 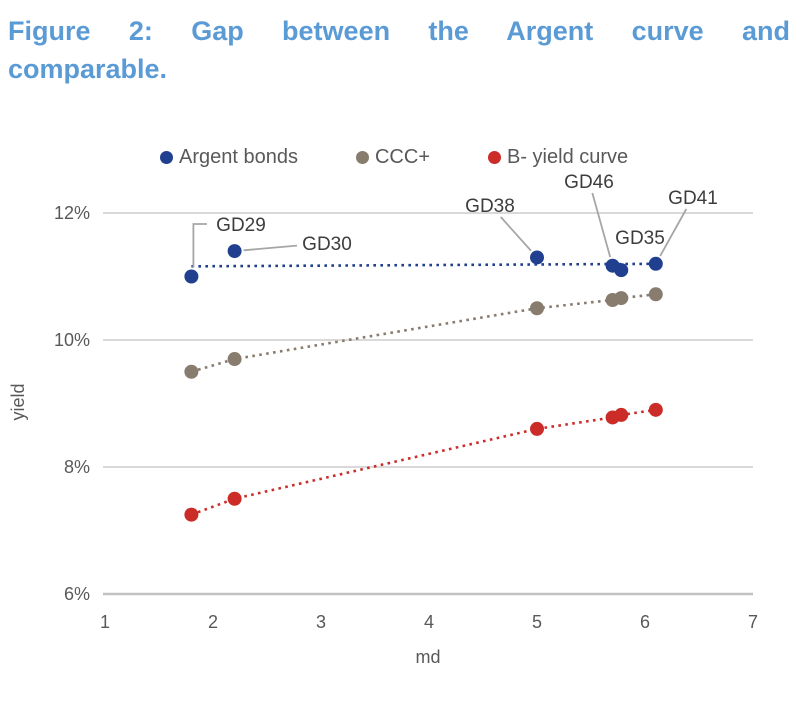 I want to click on x-tick-7: 7, so click(x=753, y=622).